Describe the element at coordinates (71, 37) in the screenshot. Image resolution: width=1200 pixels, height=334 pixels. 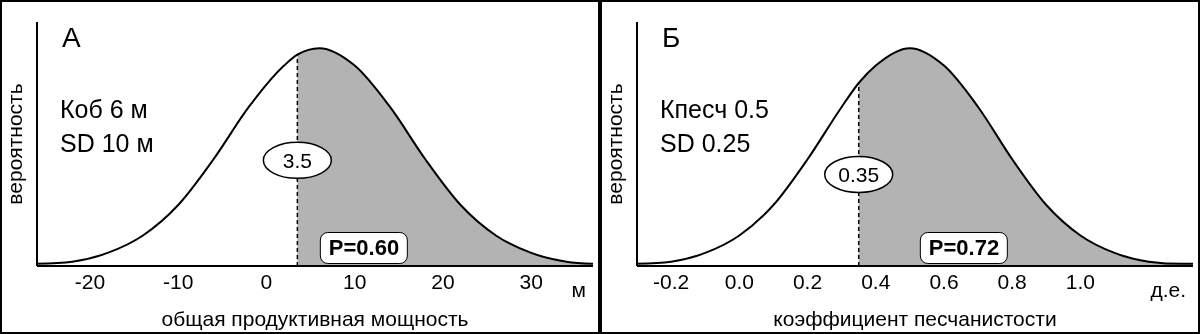
I see `chart-title: А` at that location.